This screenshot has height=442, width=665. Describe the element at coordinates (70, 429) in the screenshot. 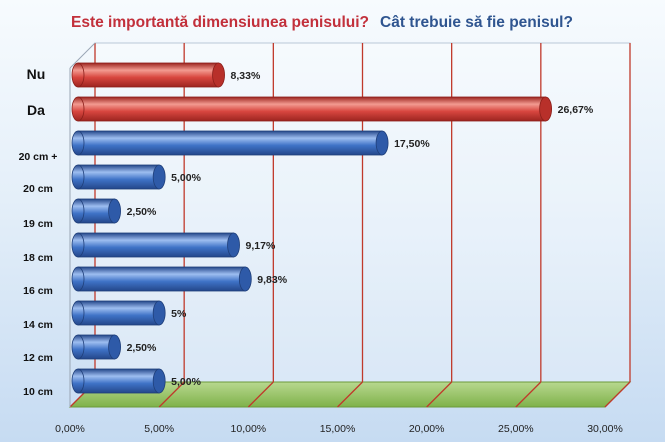

I see `x-tick-label: 0,00%` at that location.